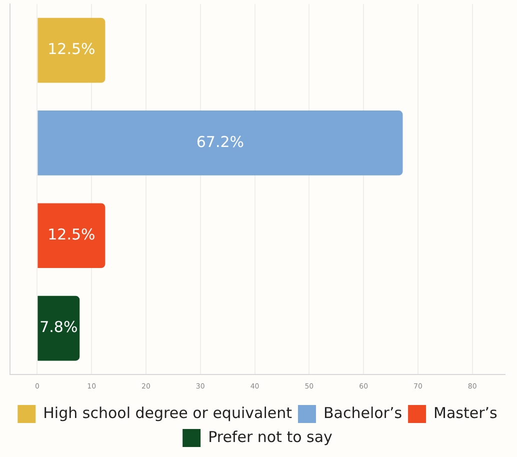 This screenshot has width=517, height=457. Describe the element at coordinates (466, 413) in the screenshot. I see `legend-label: Master’s` at that location.